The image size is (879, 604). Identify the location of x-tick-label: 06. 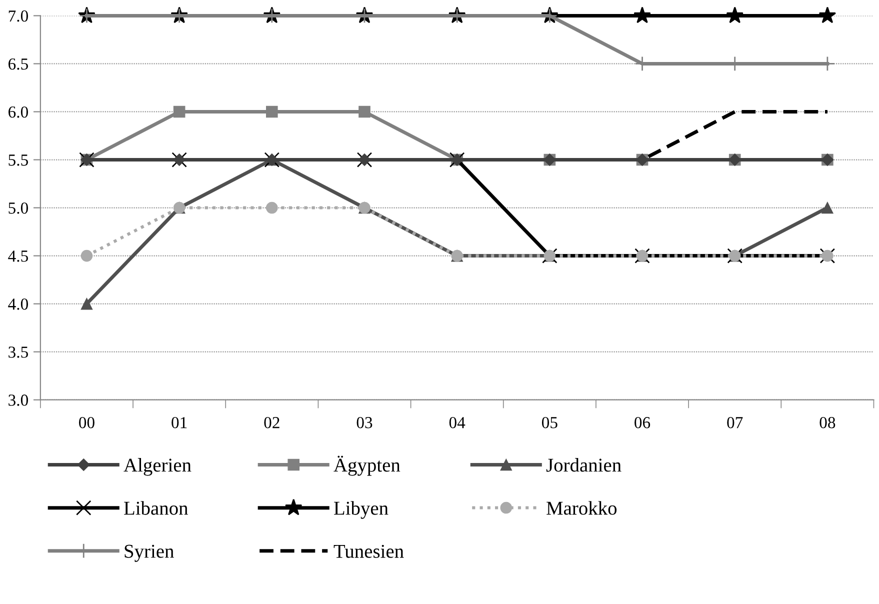
(642, 422).